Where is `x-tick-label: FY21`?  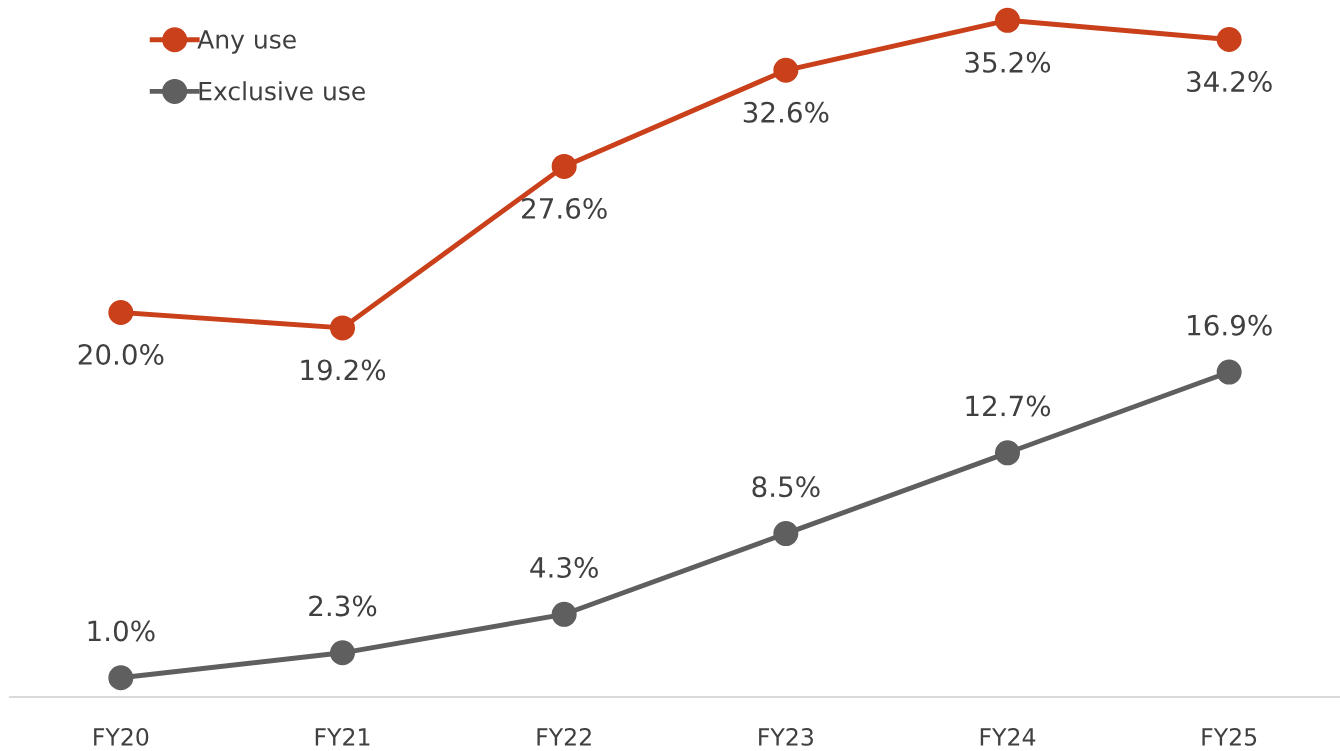 x-tick-label: FY21 is located at coordinates (342, 736).